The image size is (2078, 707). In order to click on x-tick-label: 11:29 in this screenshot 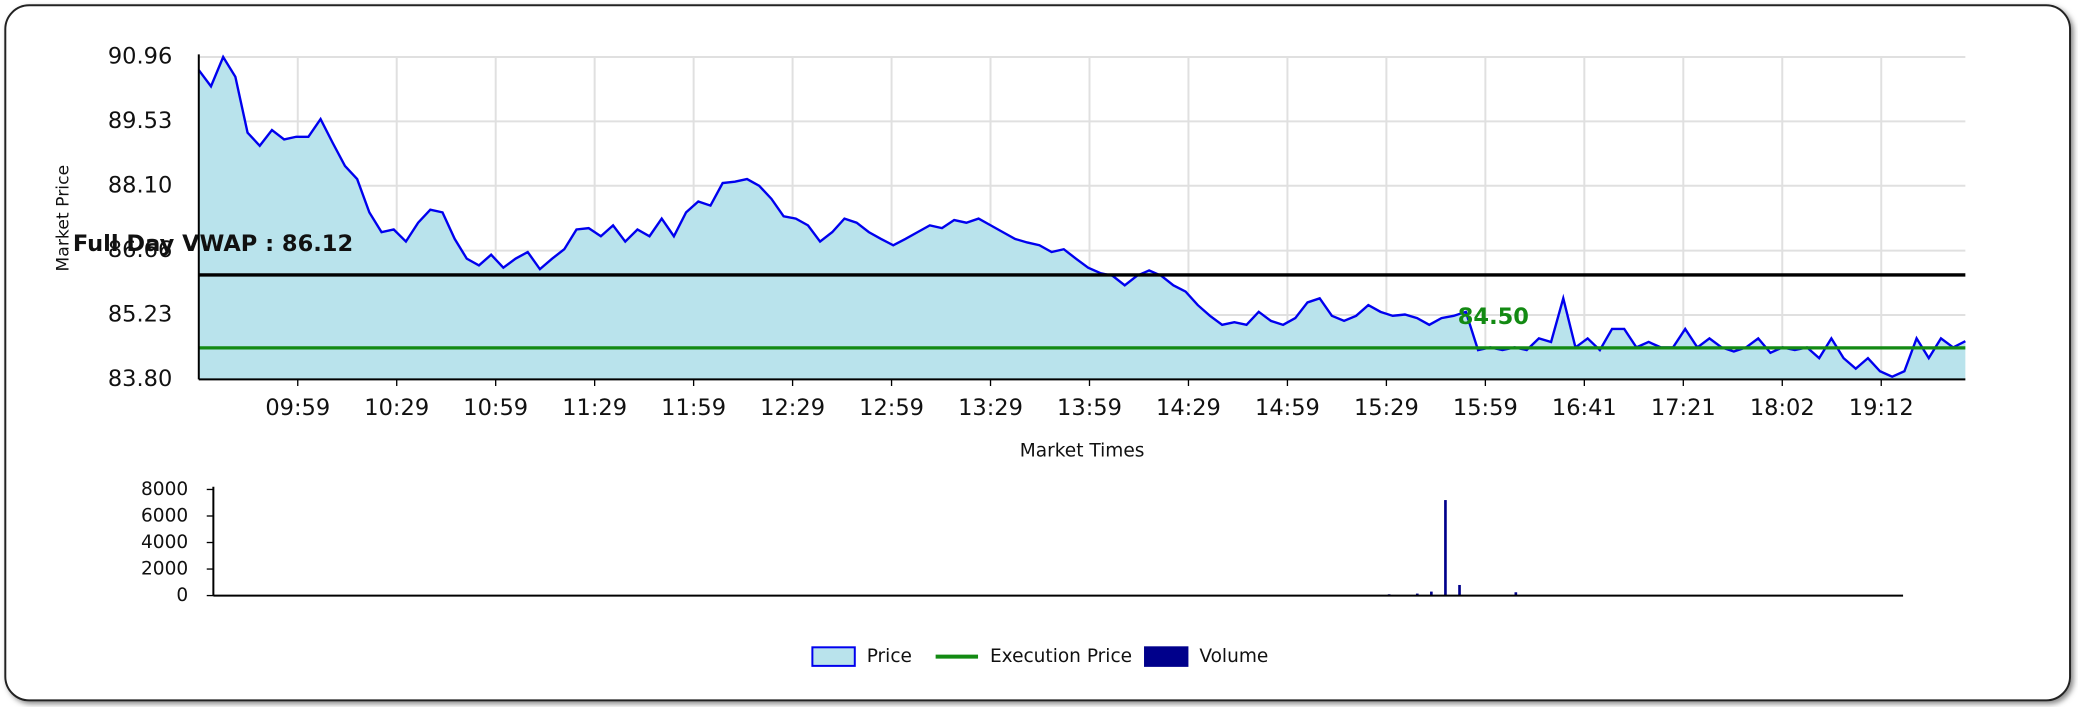, I will do `click(594, 408)`.